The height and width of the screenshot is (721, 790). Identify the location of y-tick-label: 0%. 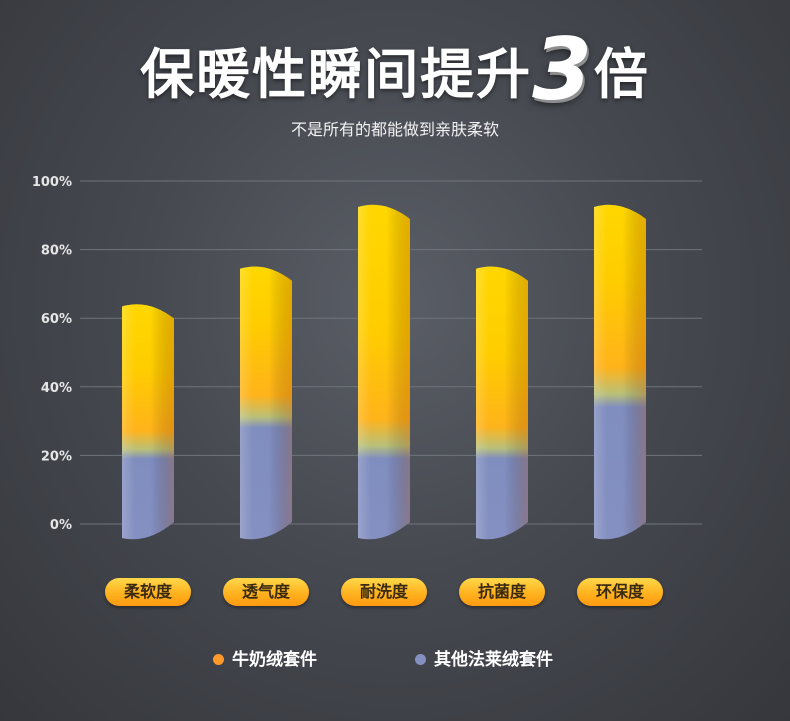
(61, 525).